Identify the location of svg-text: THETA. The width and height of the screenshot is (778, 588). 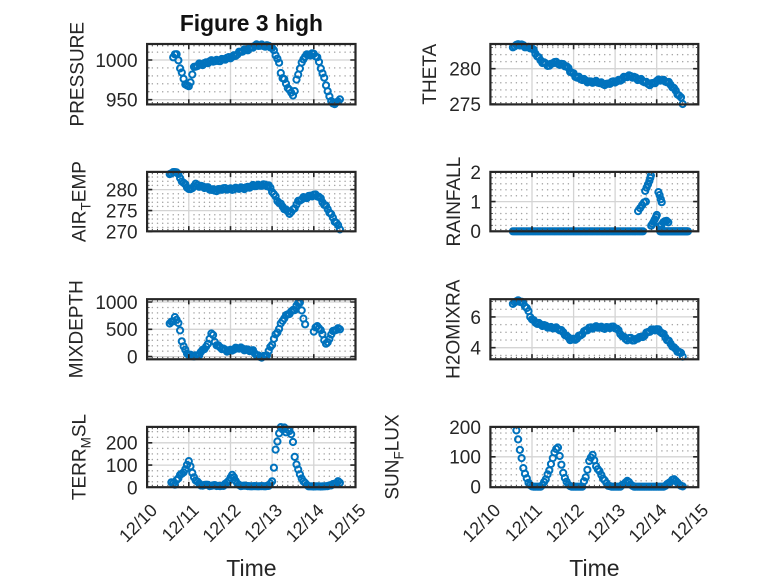
(430, 73).